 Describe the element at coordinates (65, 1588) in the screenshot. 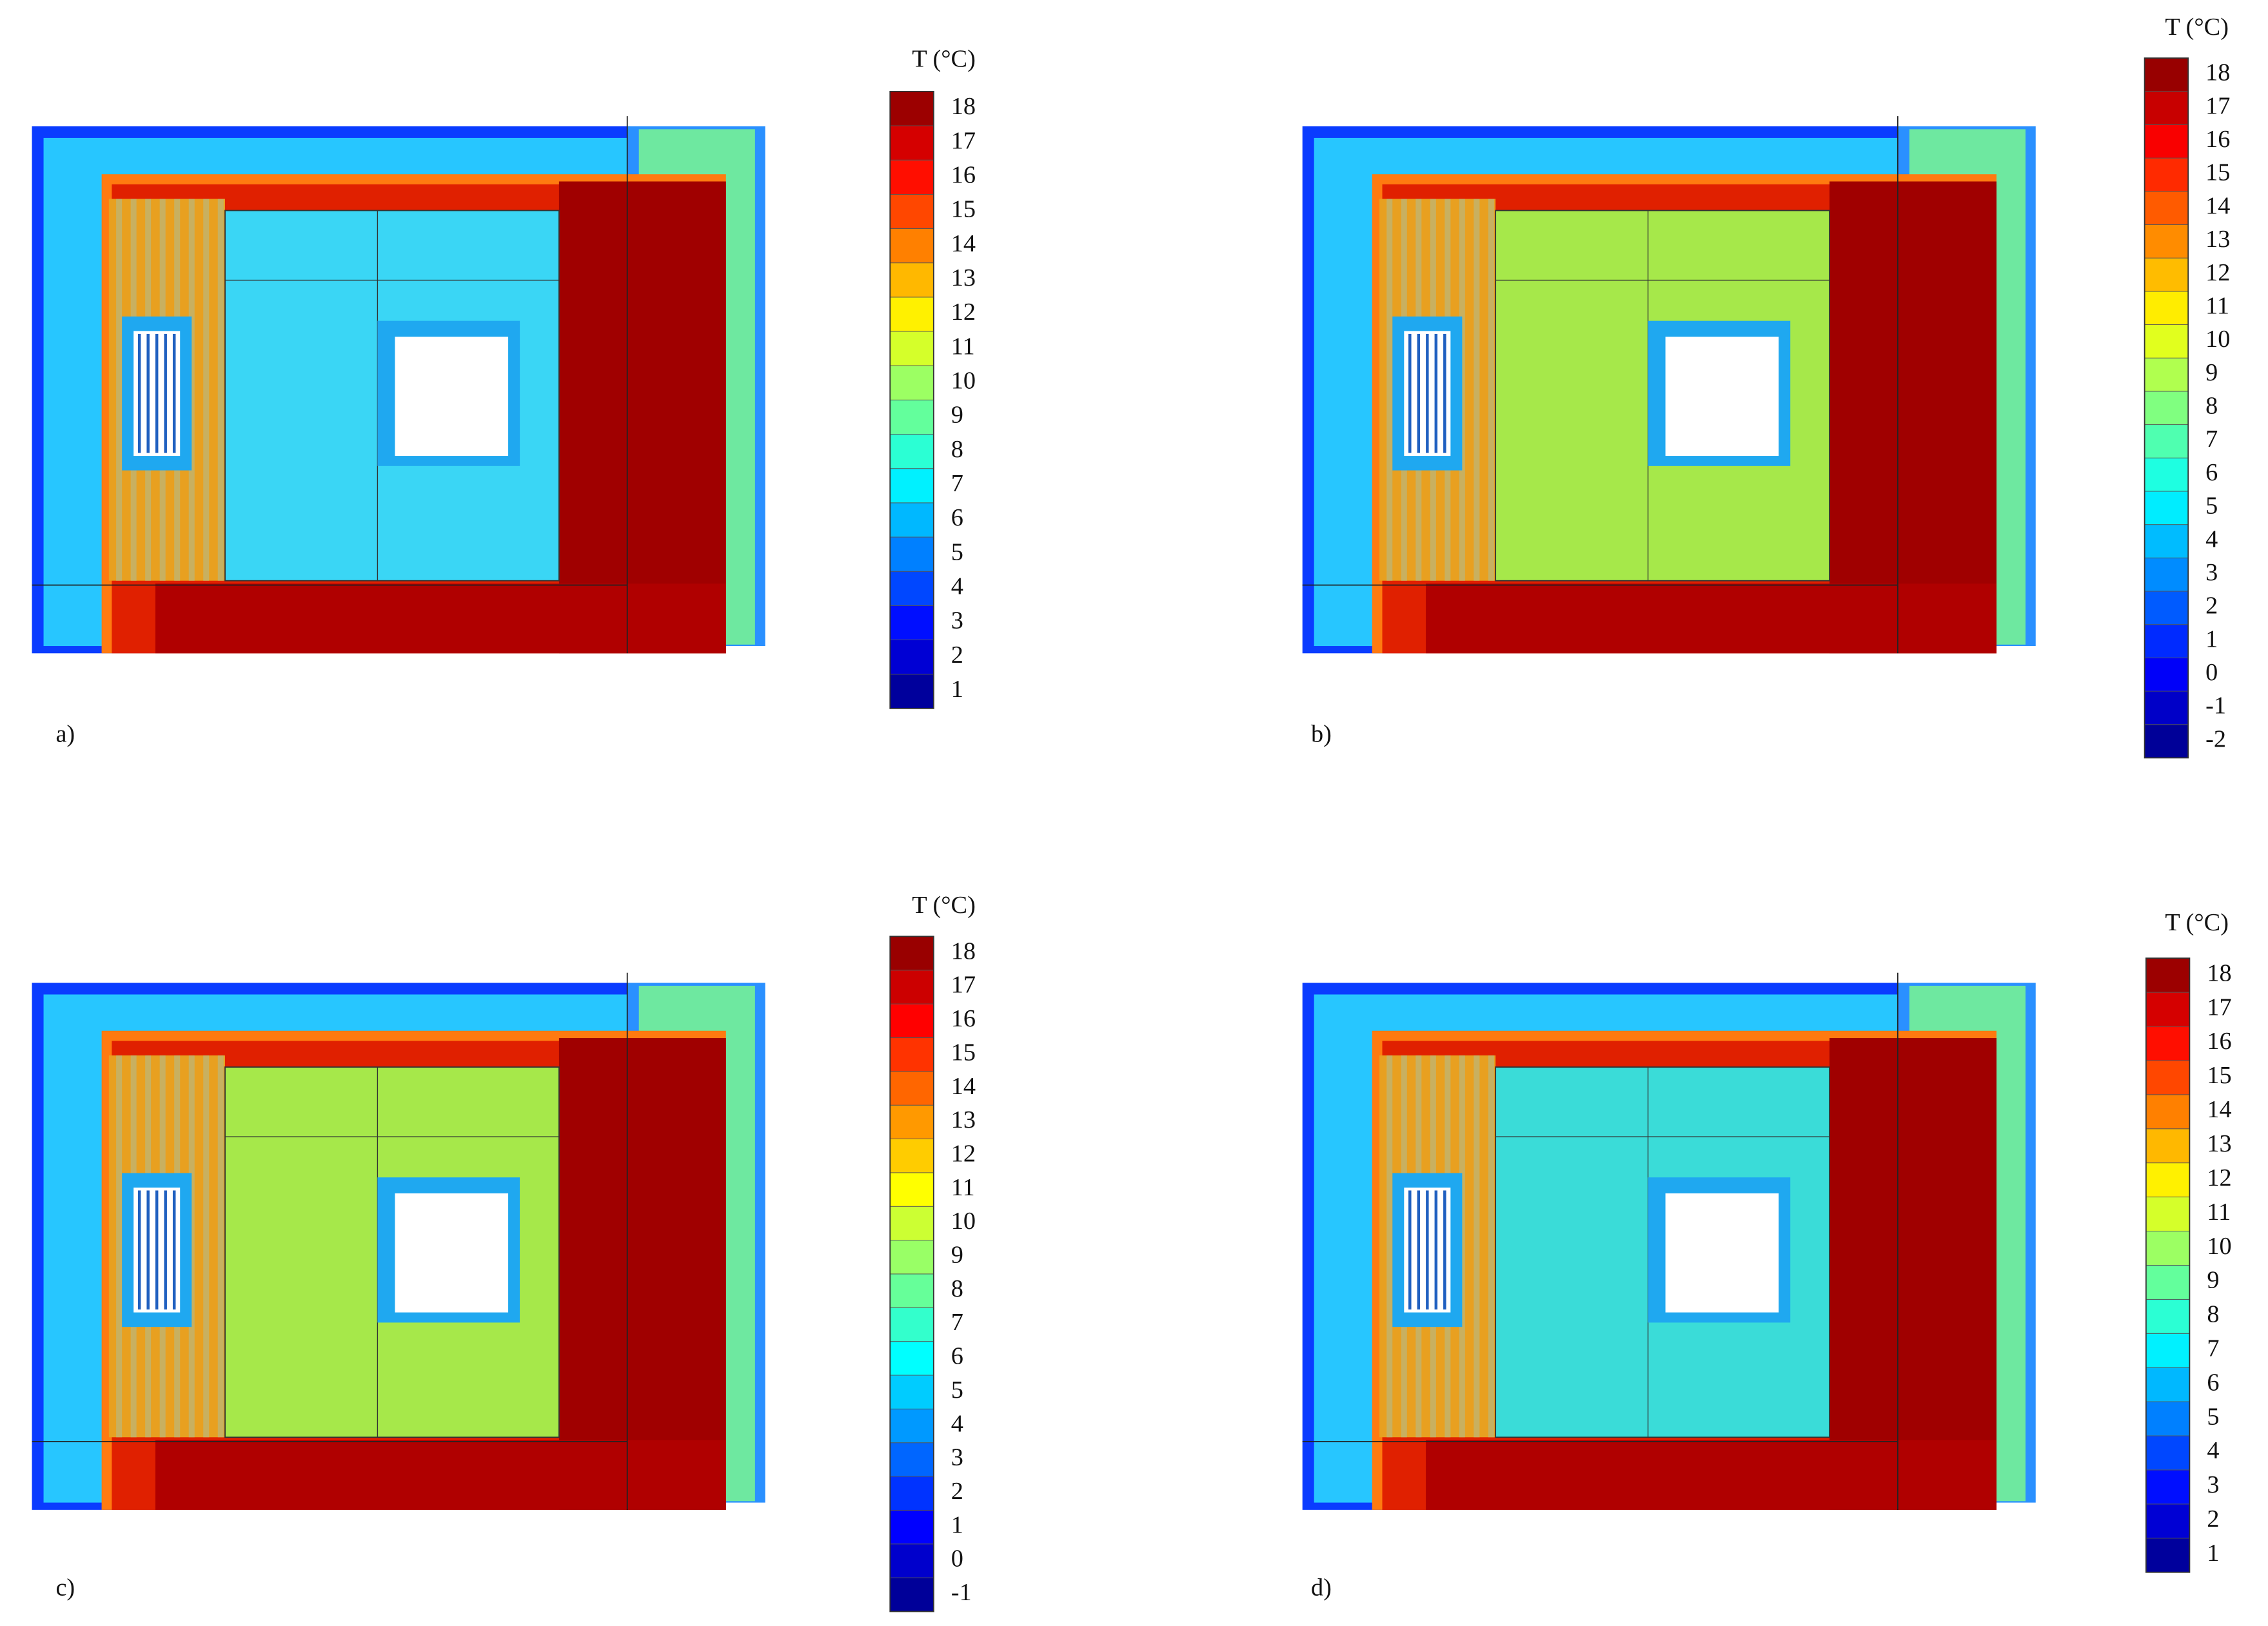

I see `panel-label: c)` at that location.